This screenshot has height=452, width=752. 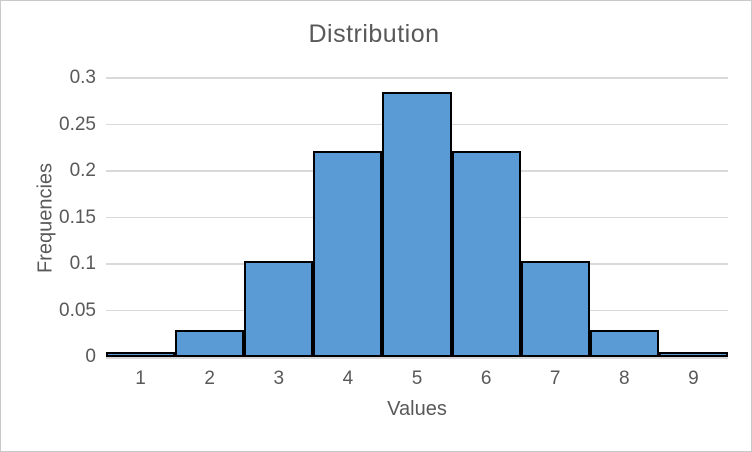 I want to click on y-tick-label: 0.05, so click(x=77, y=310).